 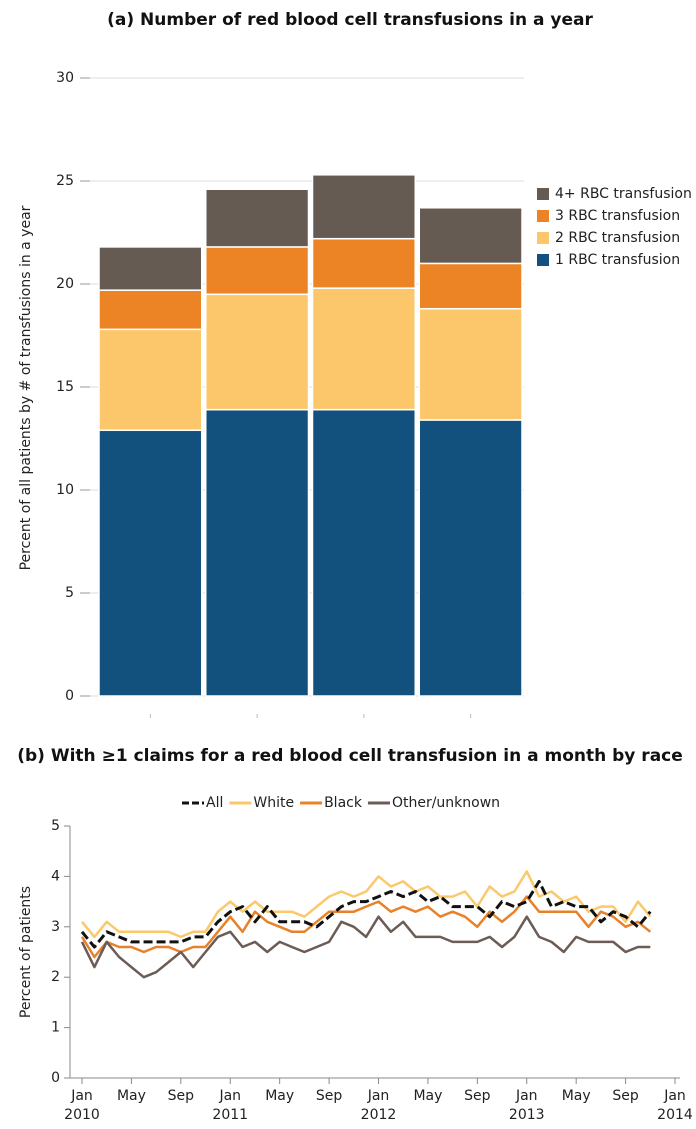 I want to click on x-tick-year: 2014, so click(x=675, y=1115).